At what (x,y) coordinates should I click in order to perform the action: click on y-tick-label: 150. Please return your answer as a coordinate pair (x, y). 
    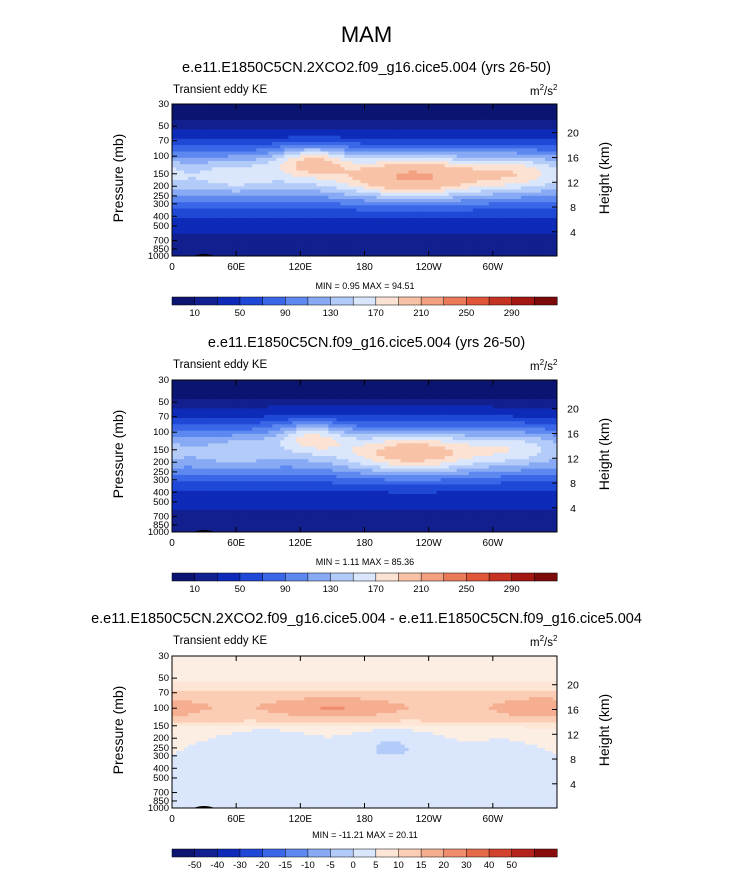
    Looking at the image, I should click on (161, 174).